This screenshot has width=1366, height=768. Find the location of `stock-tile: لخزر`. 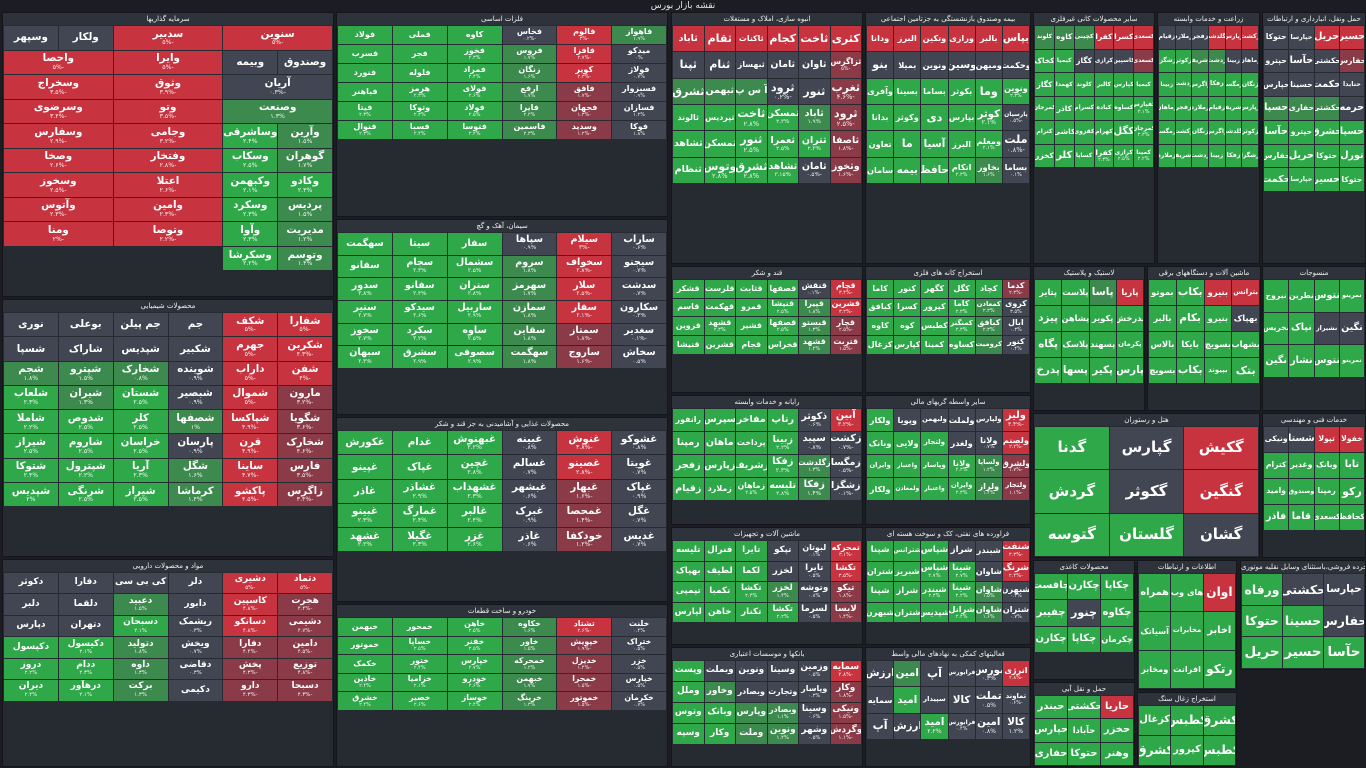

stock-tile: لخزر is located at coordinates (782, 571).